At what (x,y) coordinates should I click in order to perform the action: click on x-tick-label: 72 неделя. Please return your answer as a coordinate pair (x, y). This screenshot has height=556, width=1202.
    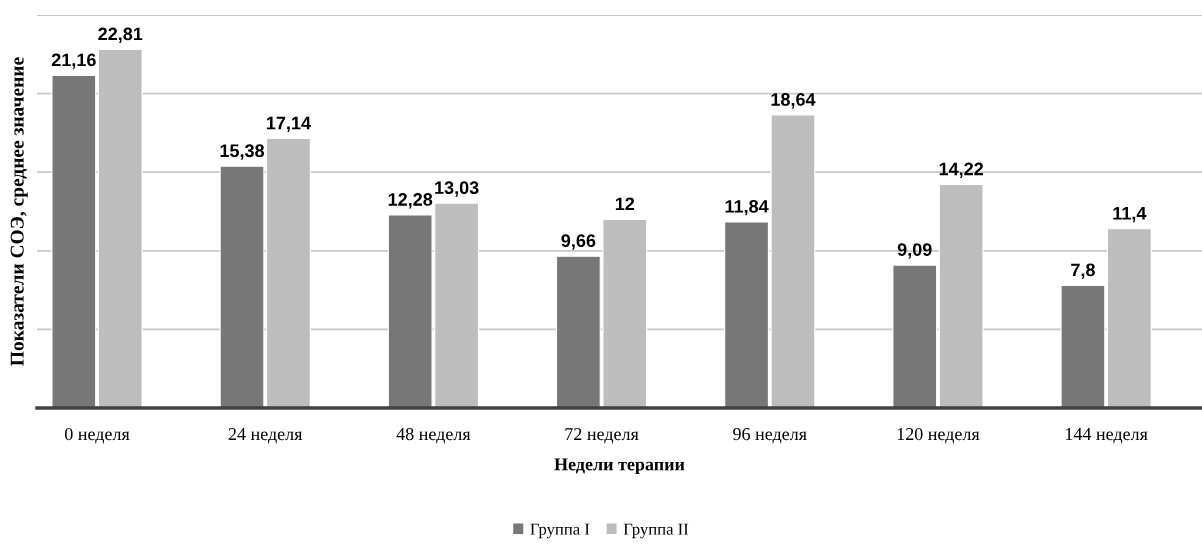
    Looking at the image, I should click on (602, 436).